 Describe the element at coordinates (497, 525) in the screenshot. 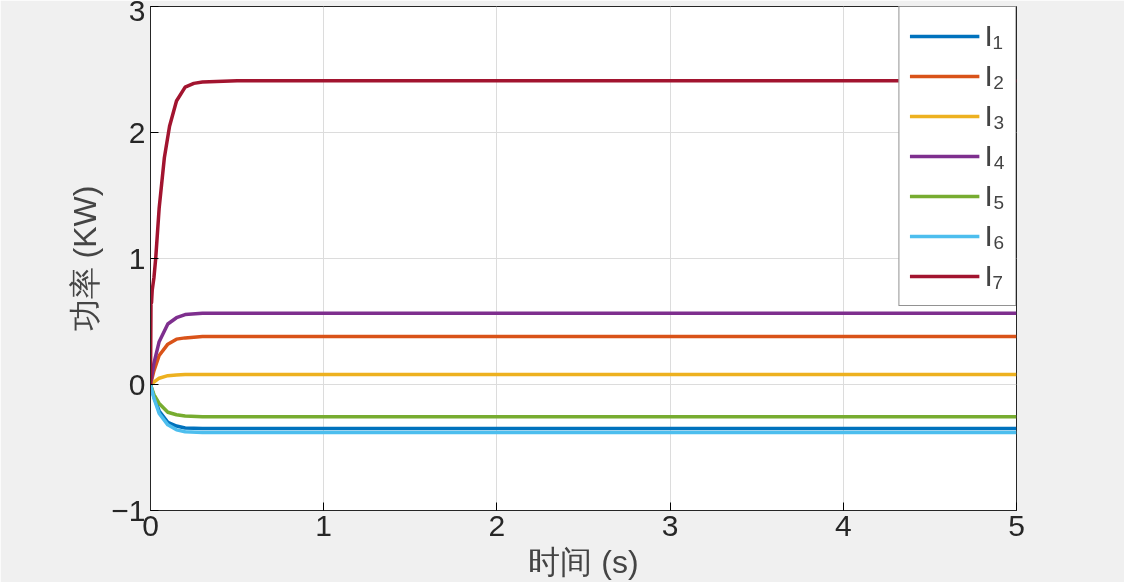

I see `x-tick-label: 2` at that location.